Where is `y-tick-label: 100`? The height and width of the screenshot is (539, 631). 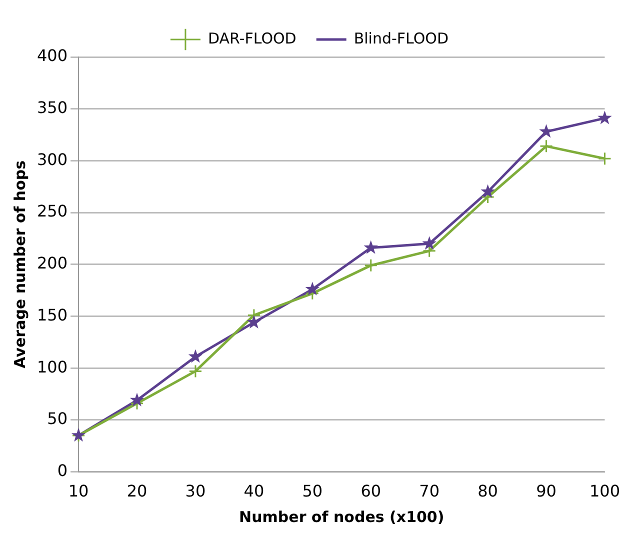
y-tick-label: 100 is located at coordinates (52, 366).